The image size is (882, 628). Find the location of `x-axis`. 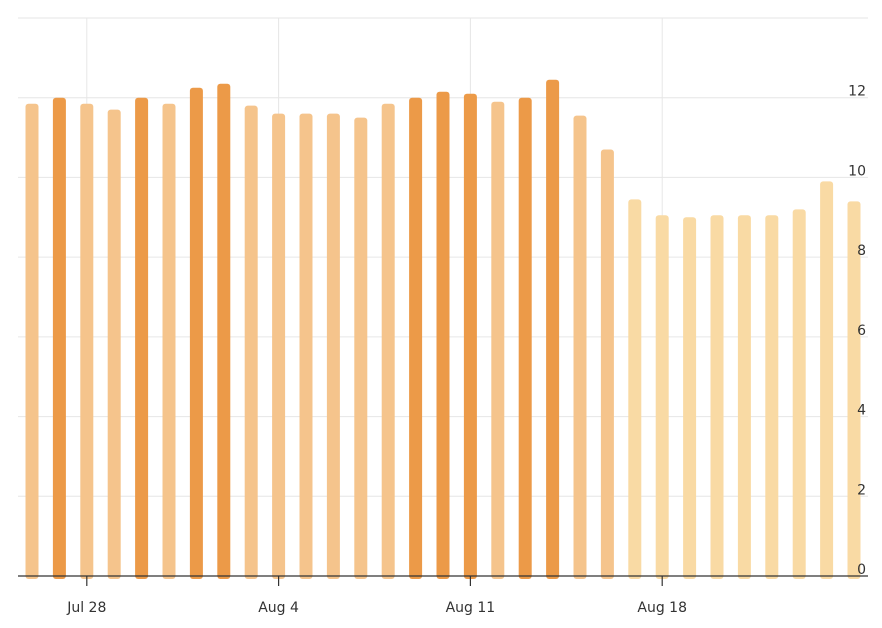

x-axis is located at coordinates (443, 580).